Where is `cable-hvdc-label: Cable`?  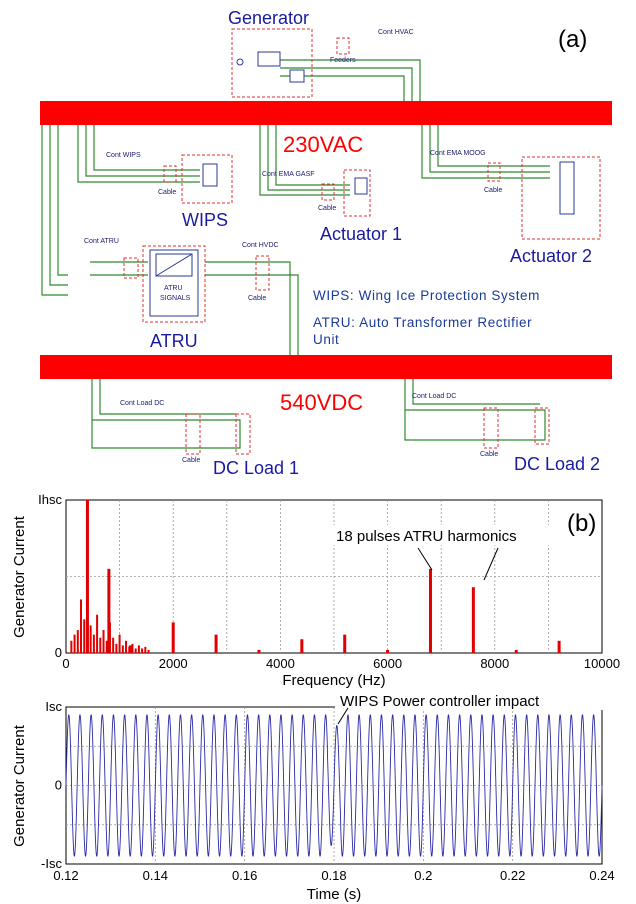
cable-hvdc-label: Cable is located at coordinates (257, 298).